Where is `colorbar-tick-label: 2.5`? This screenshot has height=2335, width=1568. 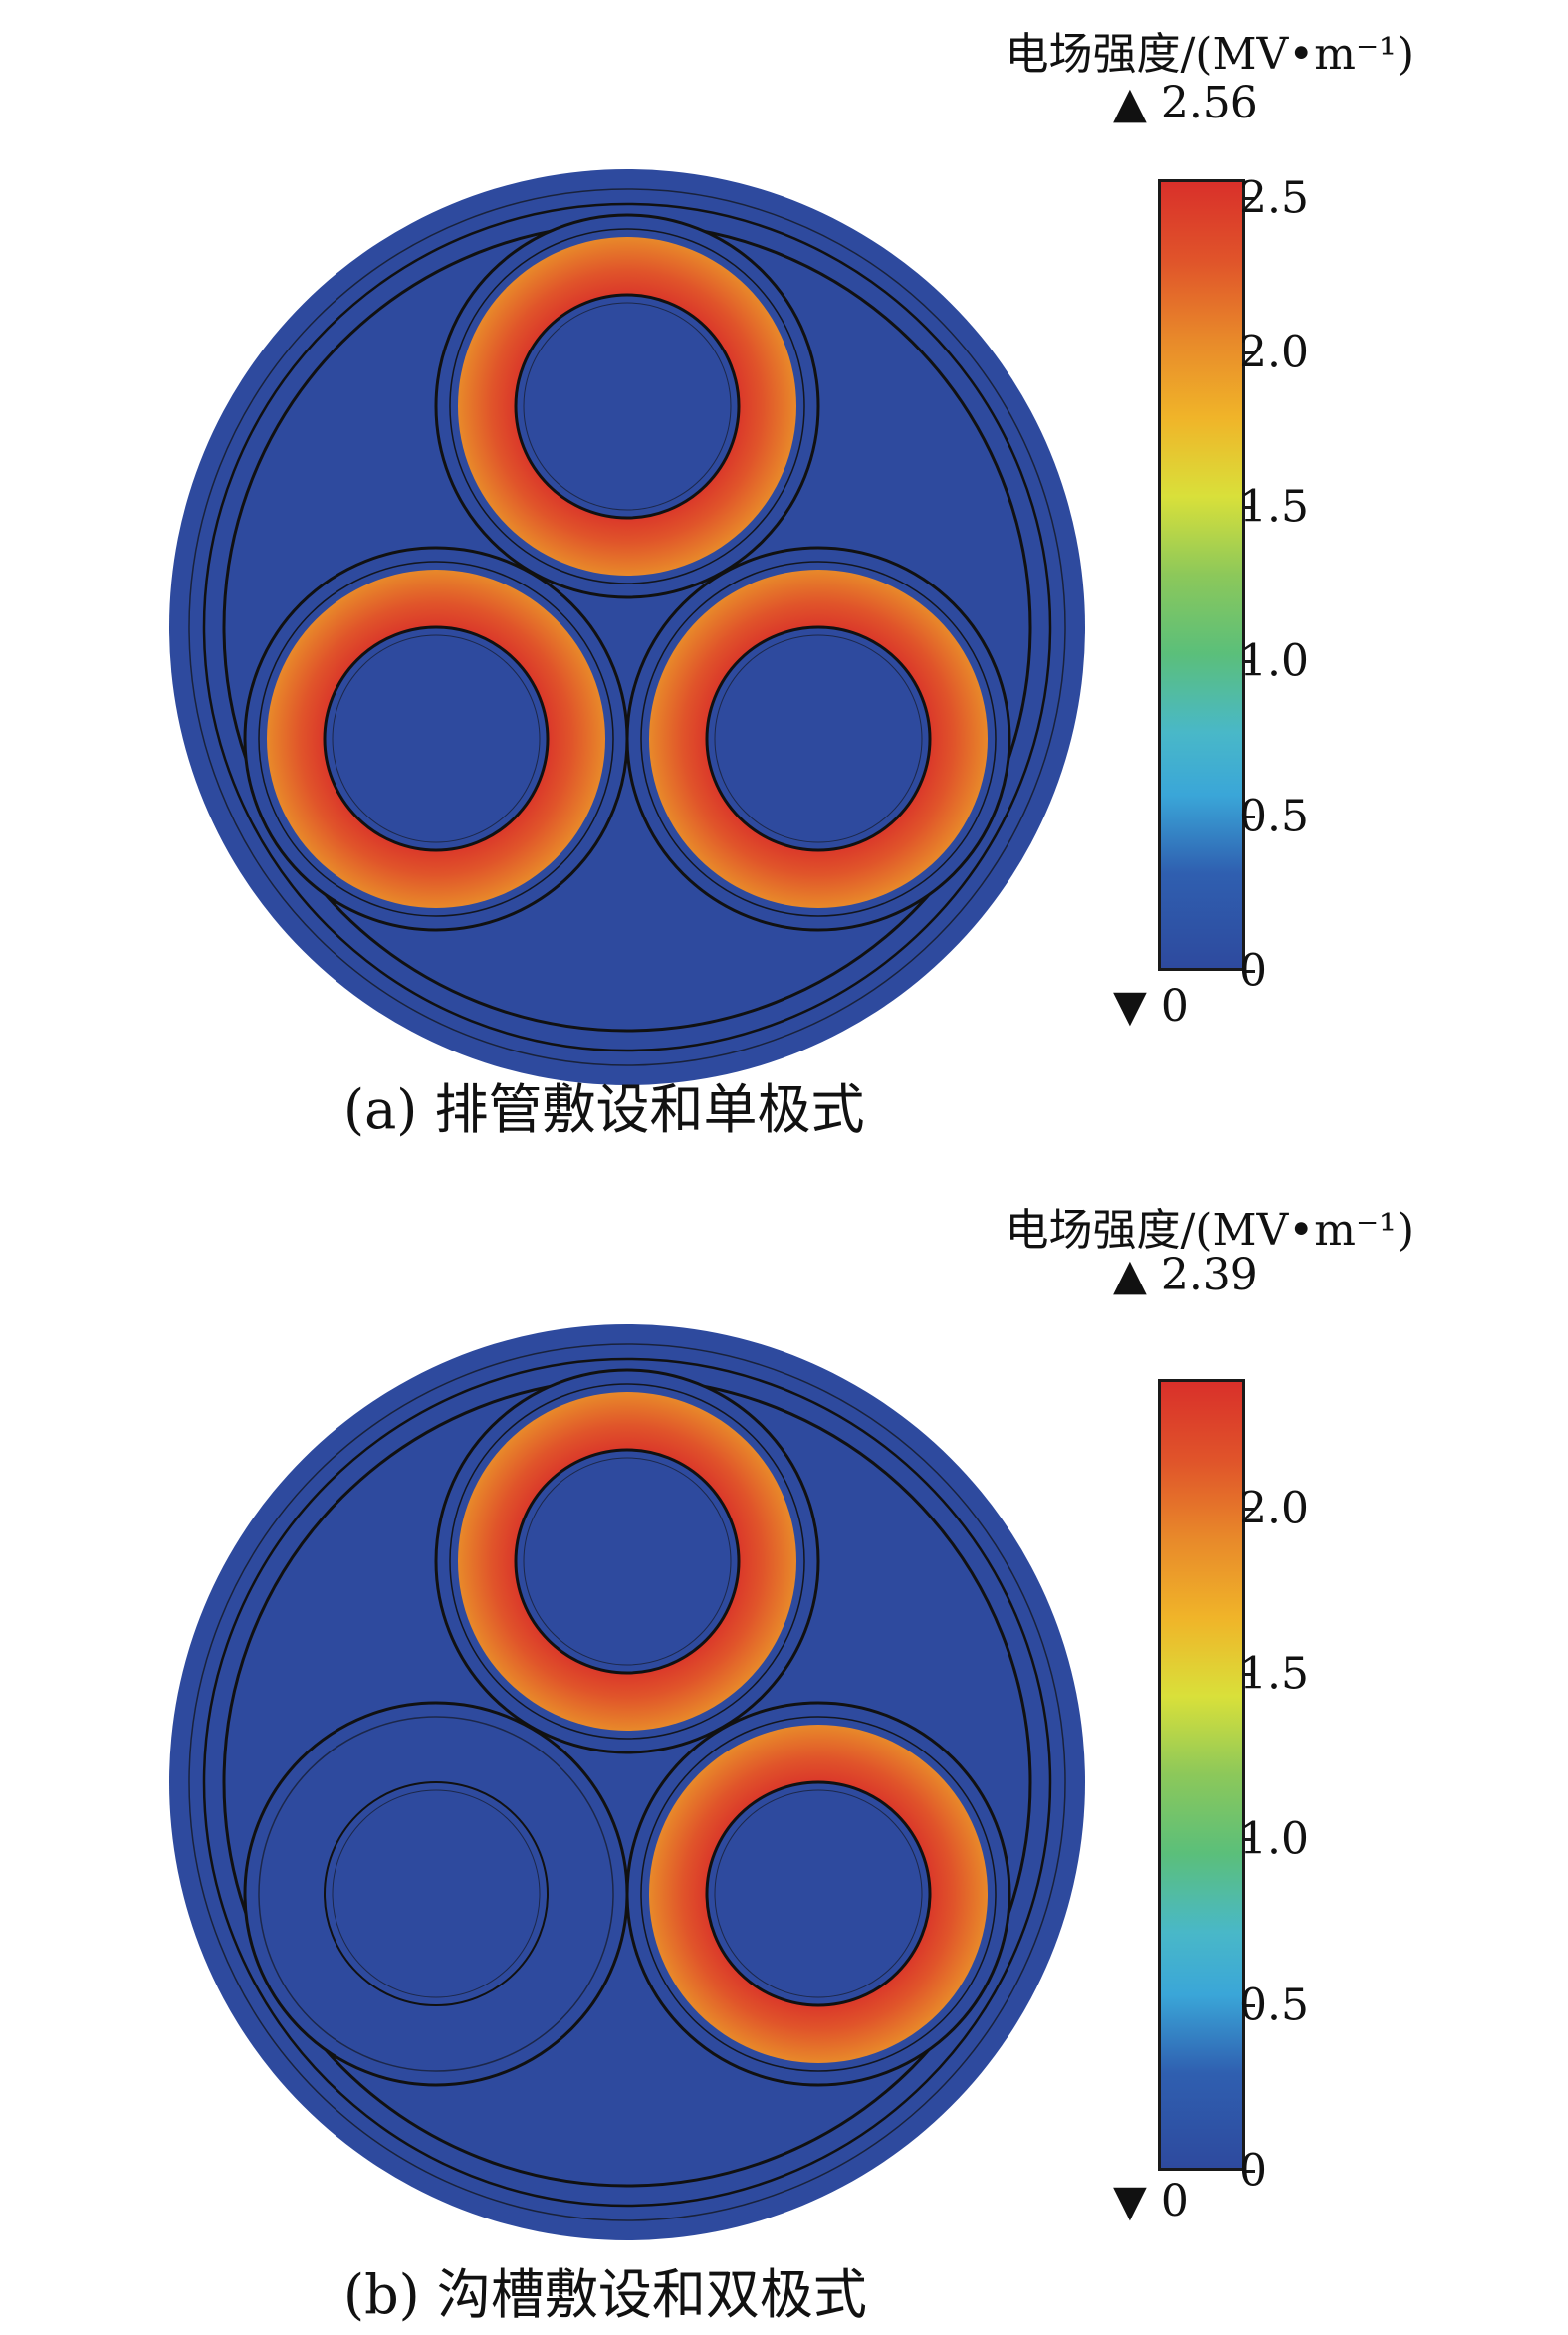 colorbar-tick-label: 2.5 is located at coordinates (1274, 198).